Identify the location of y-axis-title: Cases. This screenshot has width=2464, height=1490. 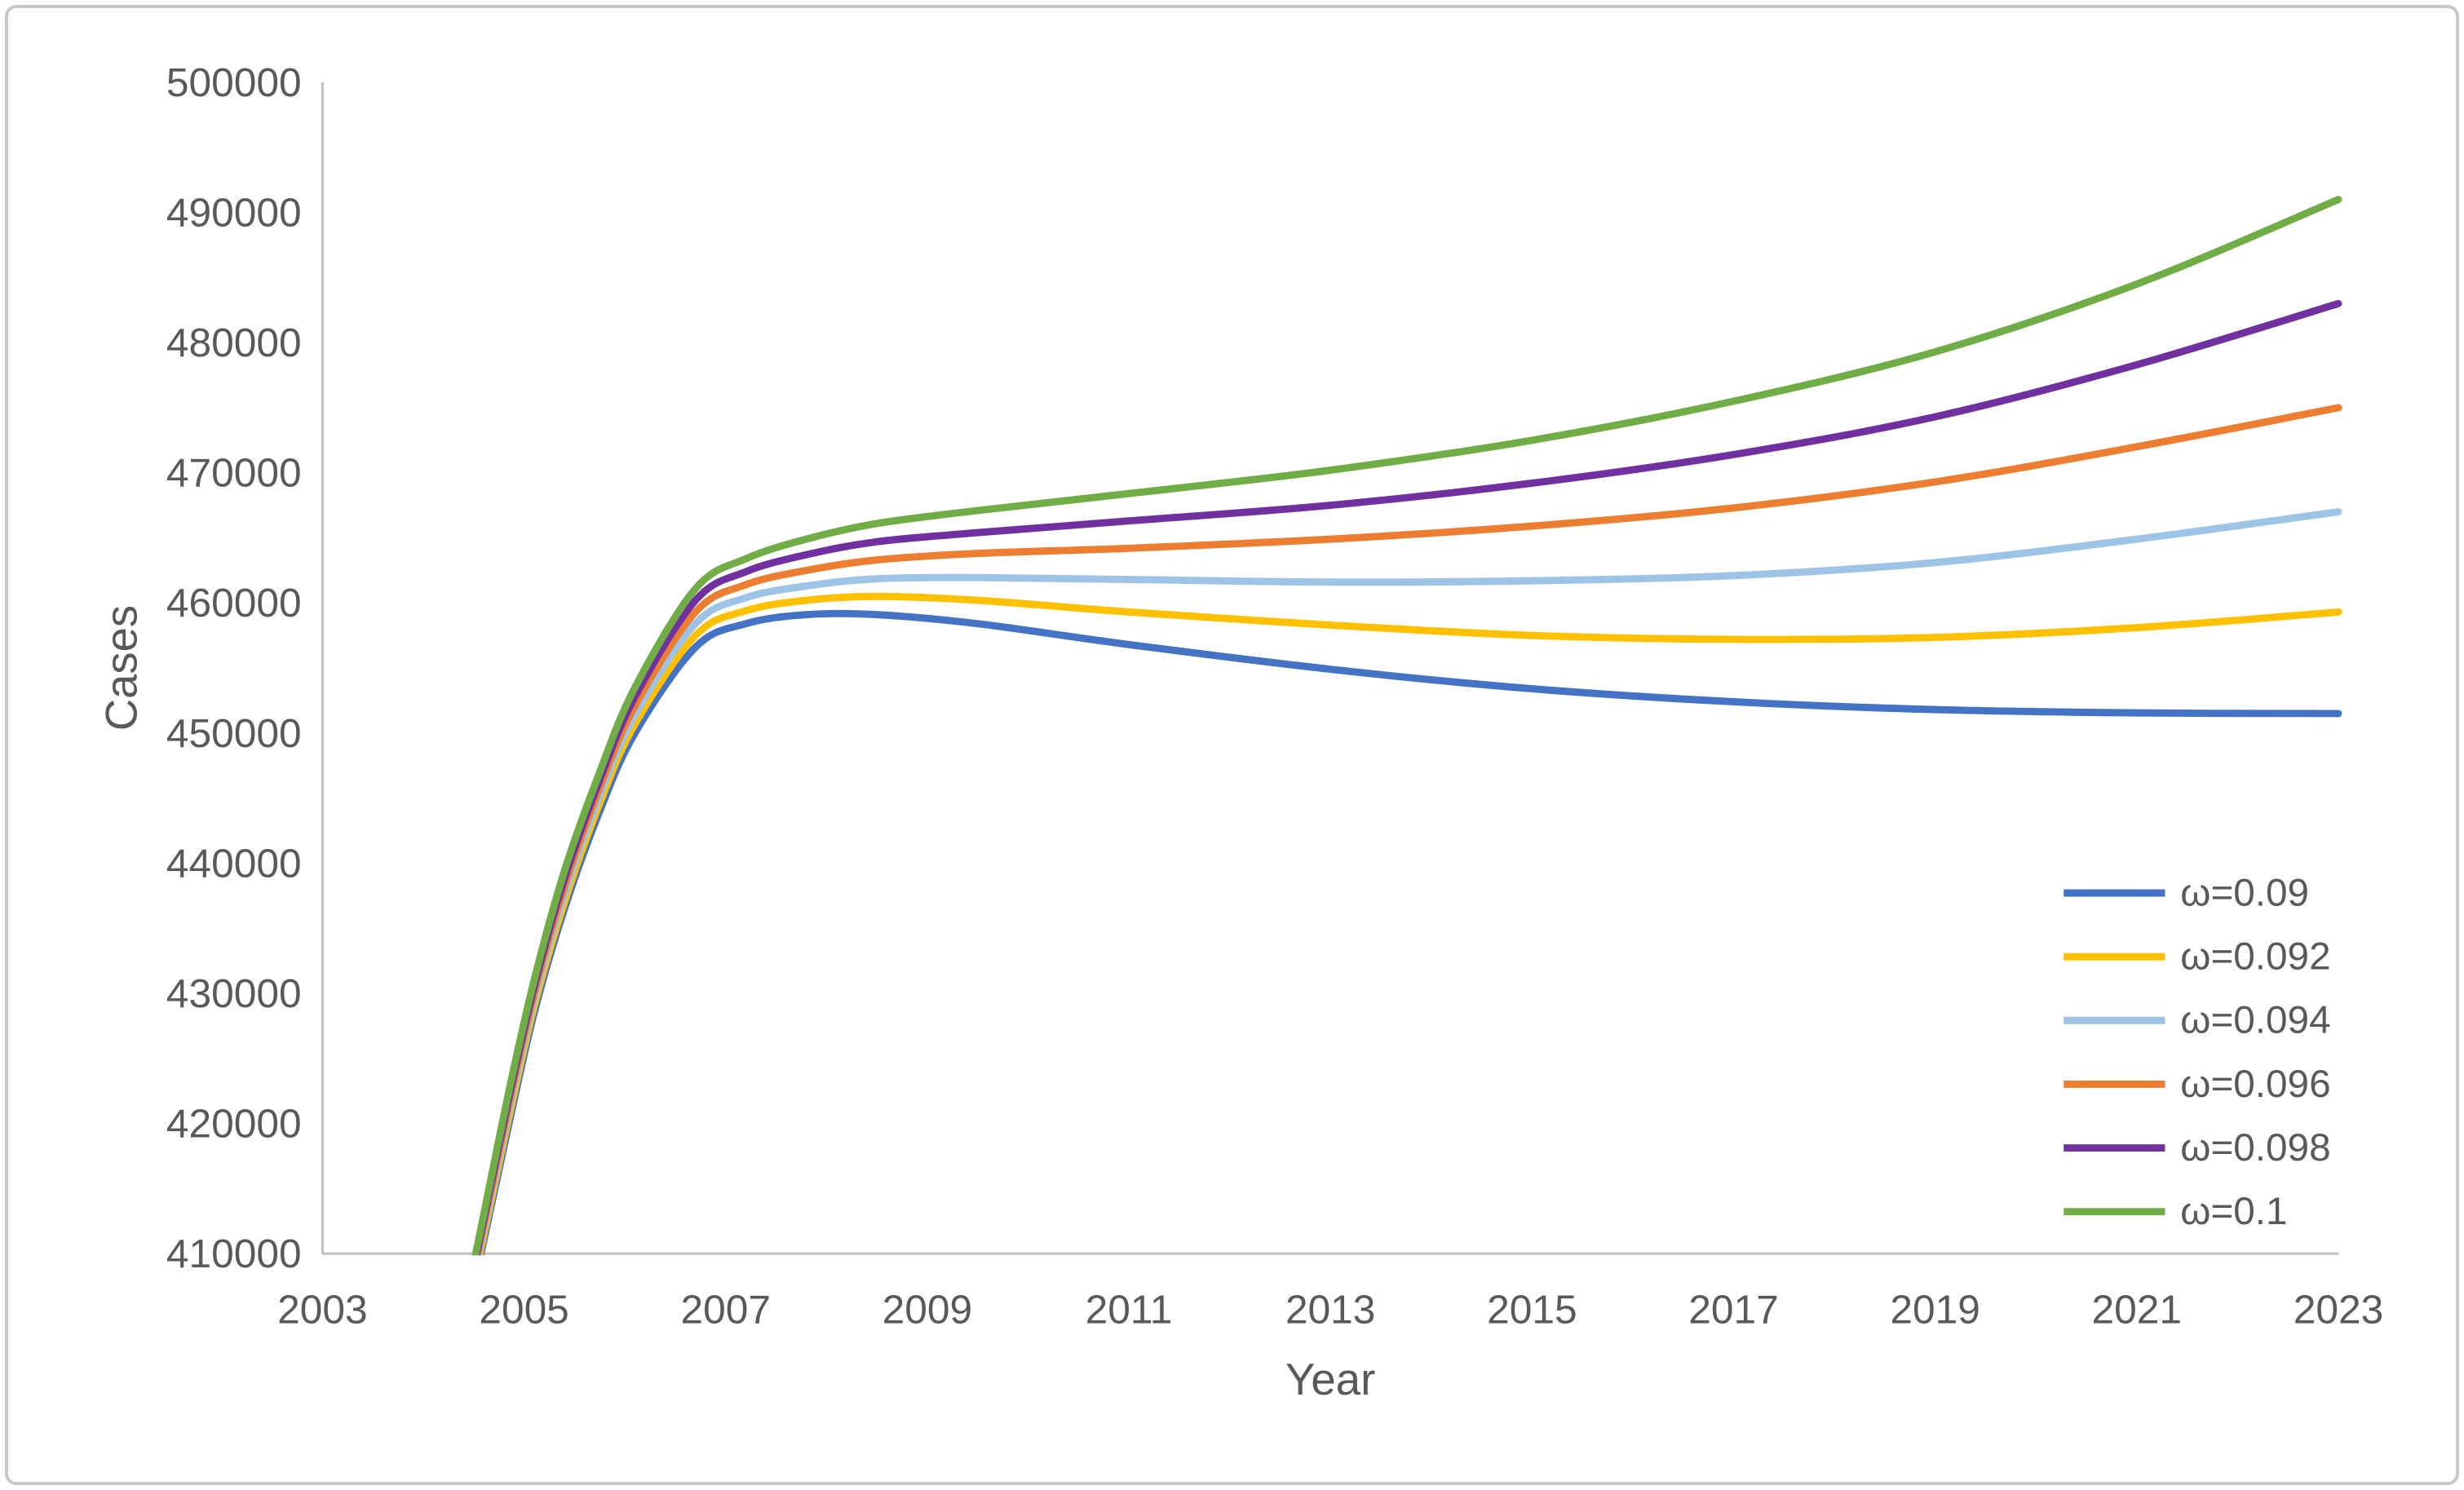
(122, 668).